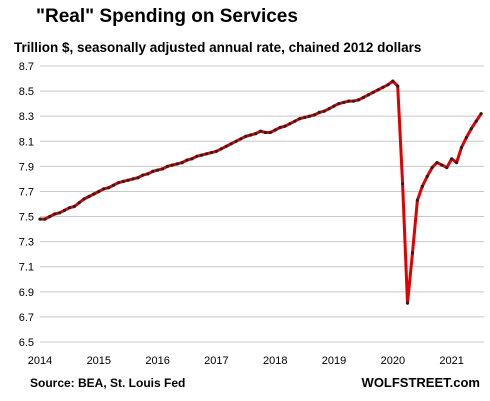  What do you see at coordinates (393, 361) in the screenshot?
I see `x-tick-label: 2020` at bounding box center [393, 361].